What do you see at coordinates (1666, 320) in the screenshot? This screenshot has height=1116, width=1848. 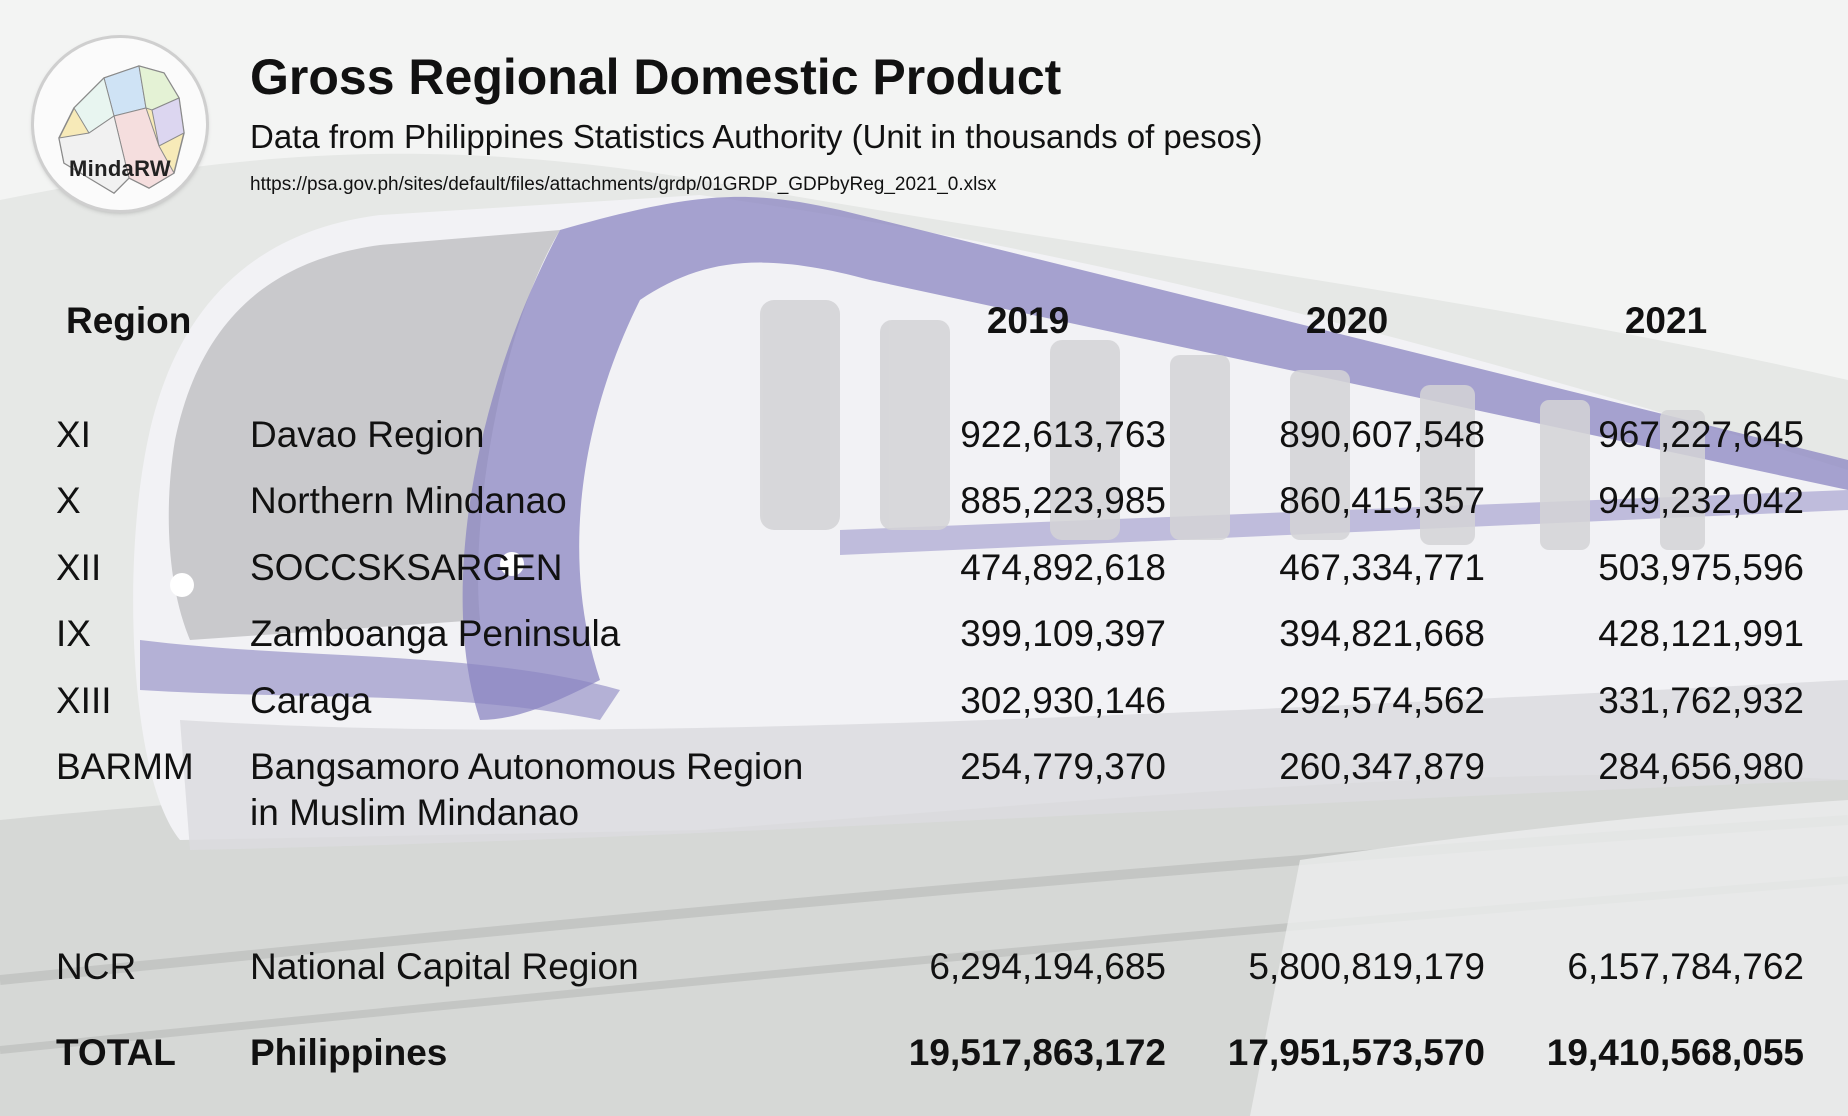 I see `column-header-2021: 2021` at bounding box center [1666, 320].